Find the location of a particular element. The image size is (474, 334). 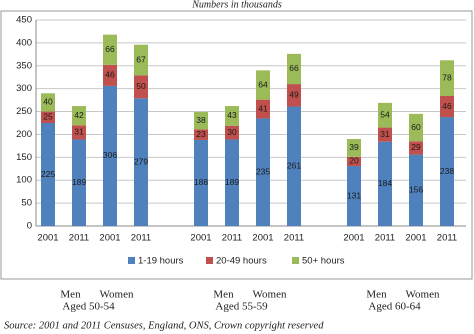

data-label: 50 is located at coordinates (141, 86).